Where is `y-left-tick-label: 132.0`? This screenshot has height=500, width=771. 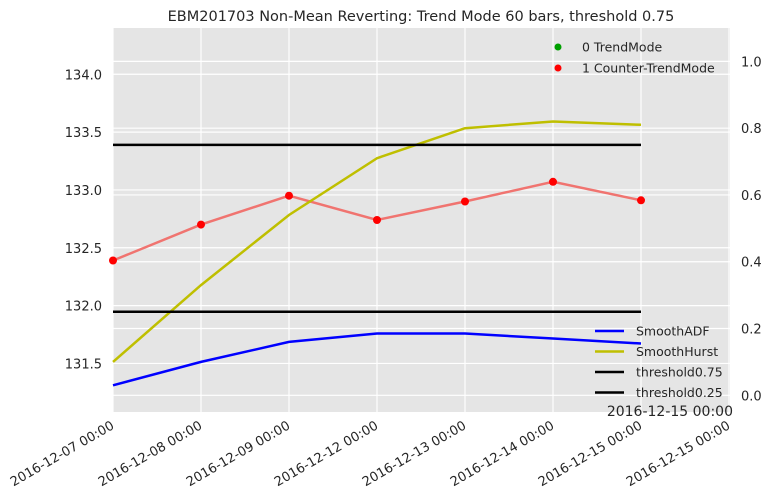 y-left-tick-label: 132.0 is located at coordinates (83, 307).